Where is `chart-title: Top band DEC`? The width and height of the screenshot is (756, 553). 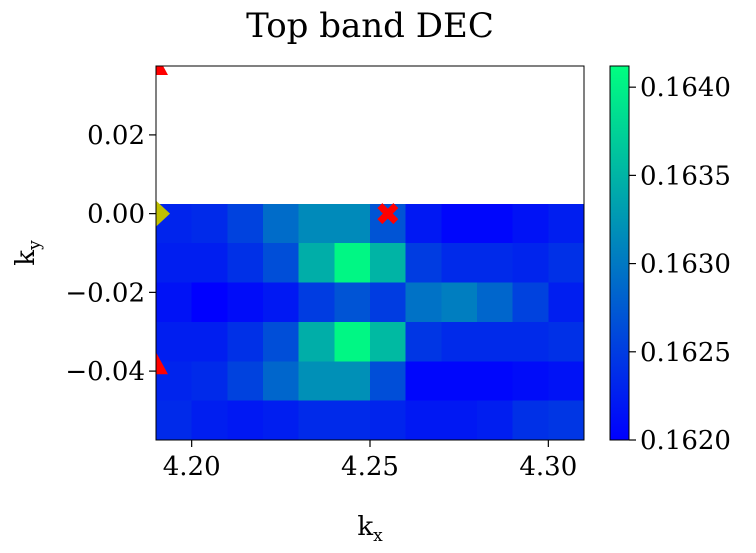
chart-title: Top band DEC is located at coordinates (370, 26).